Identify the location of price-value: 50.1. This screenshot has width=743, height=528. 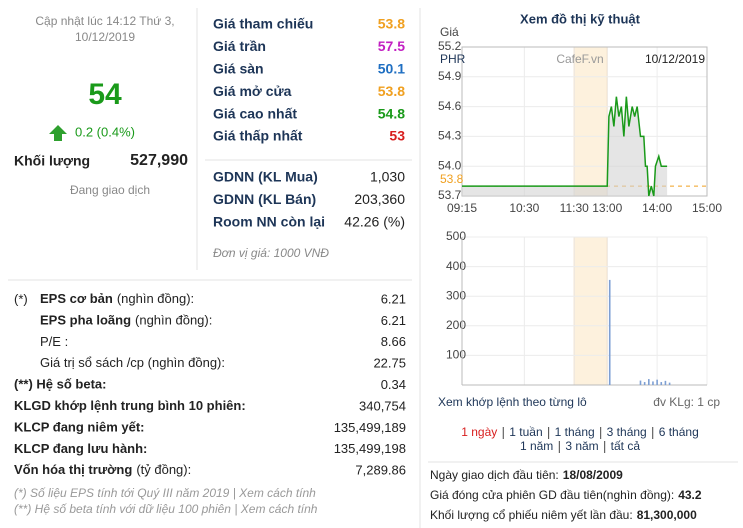
(391, 69).